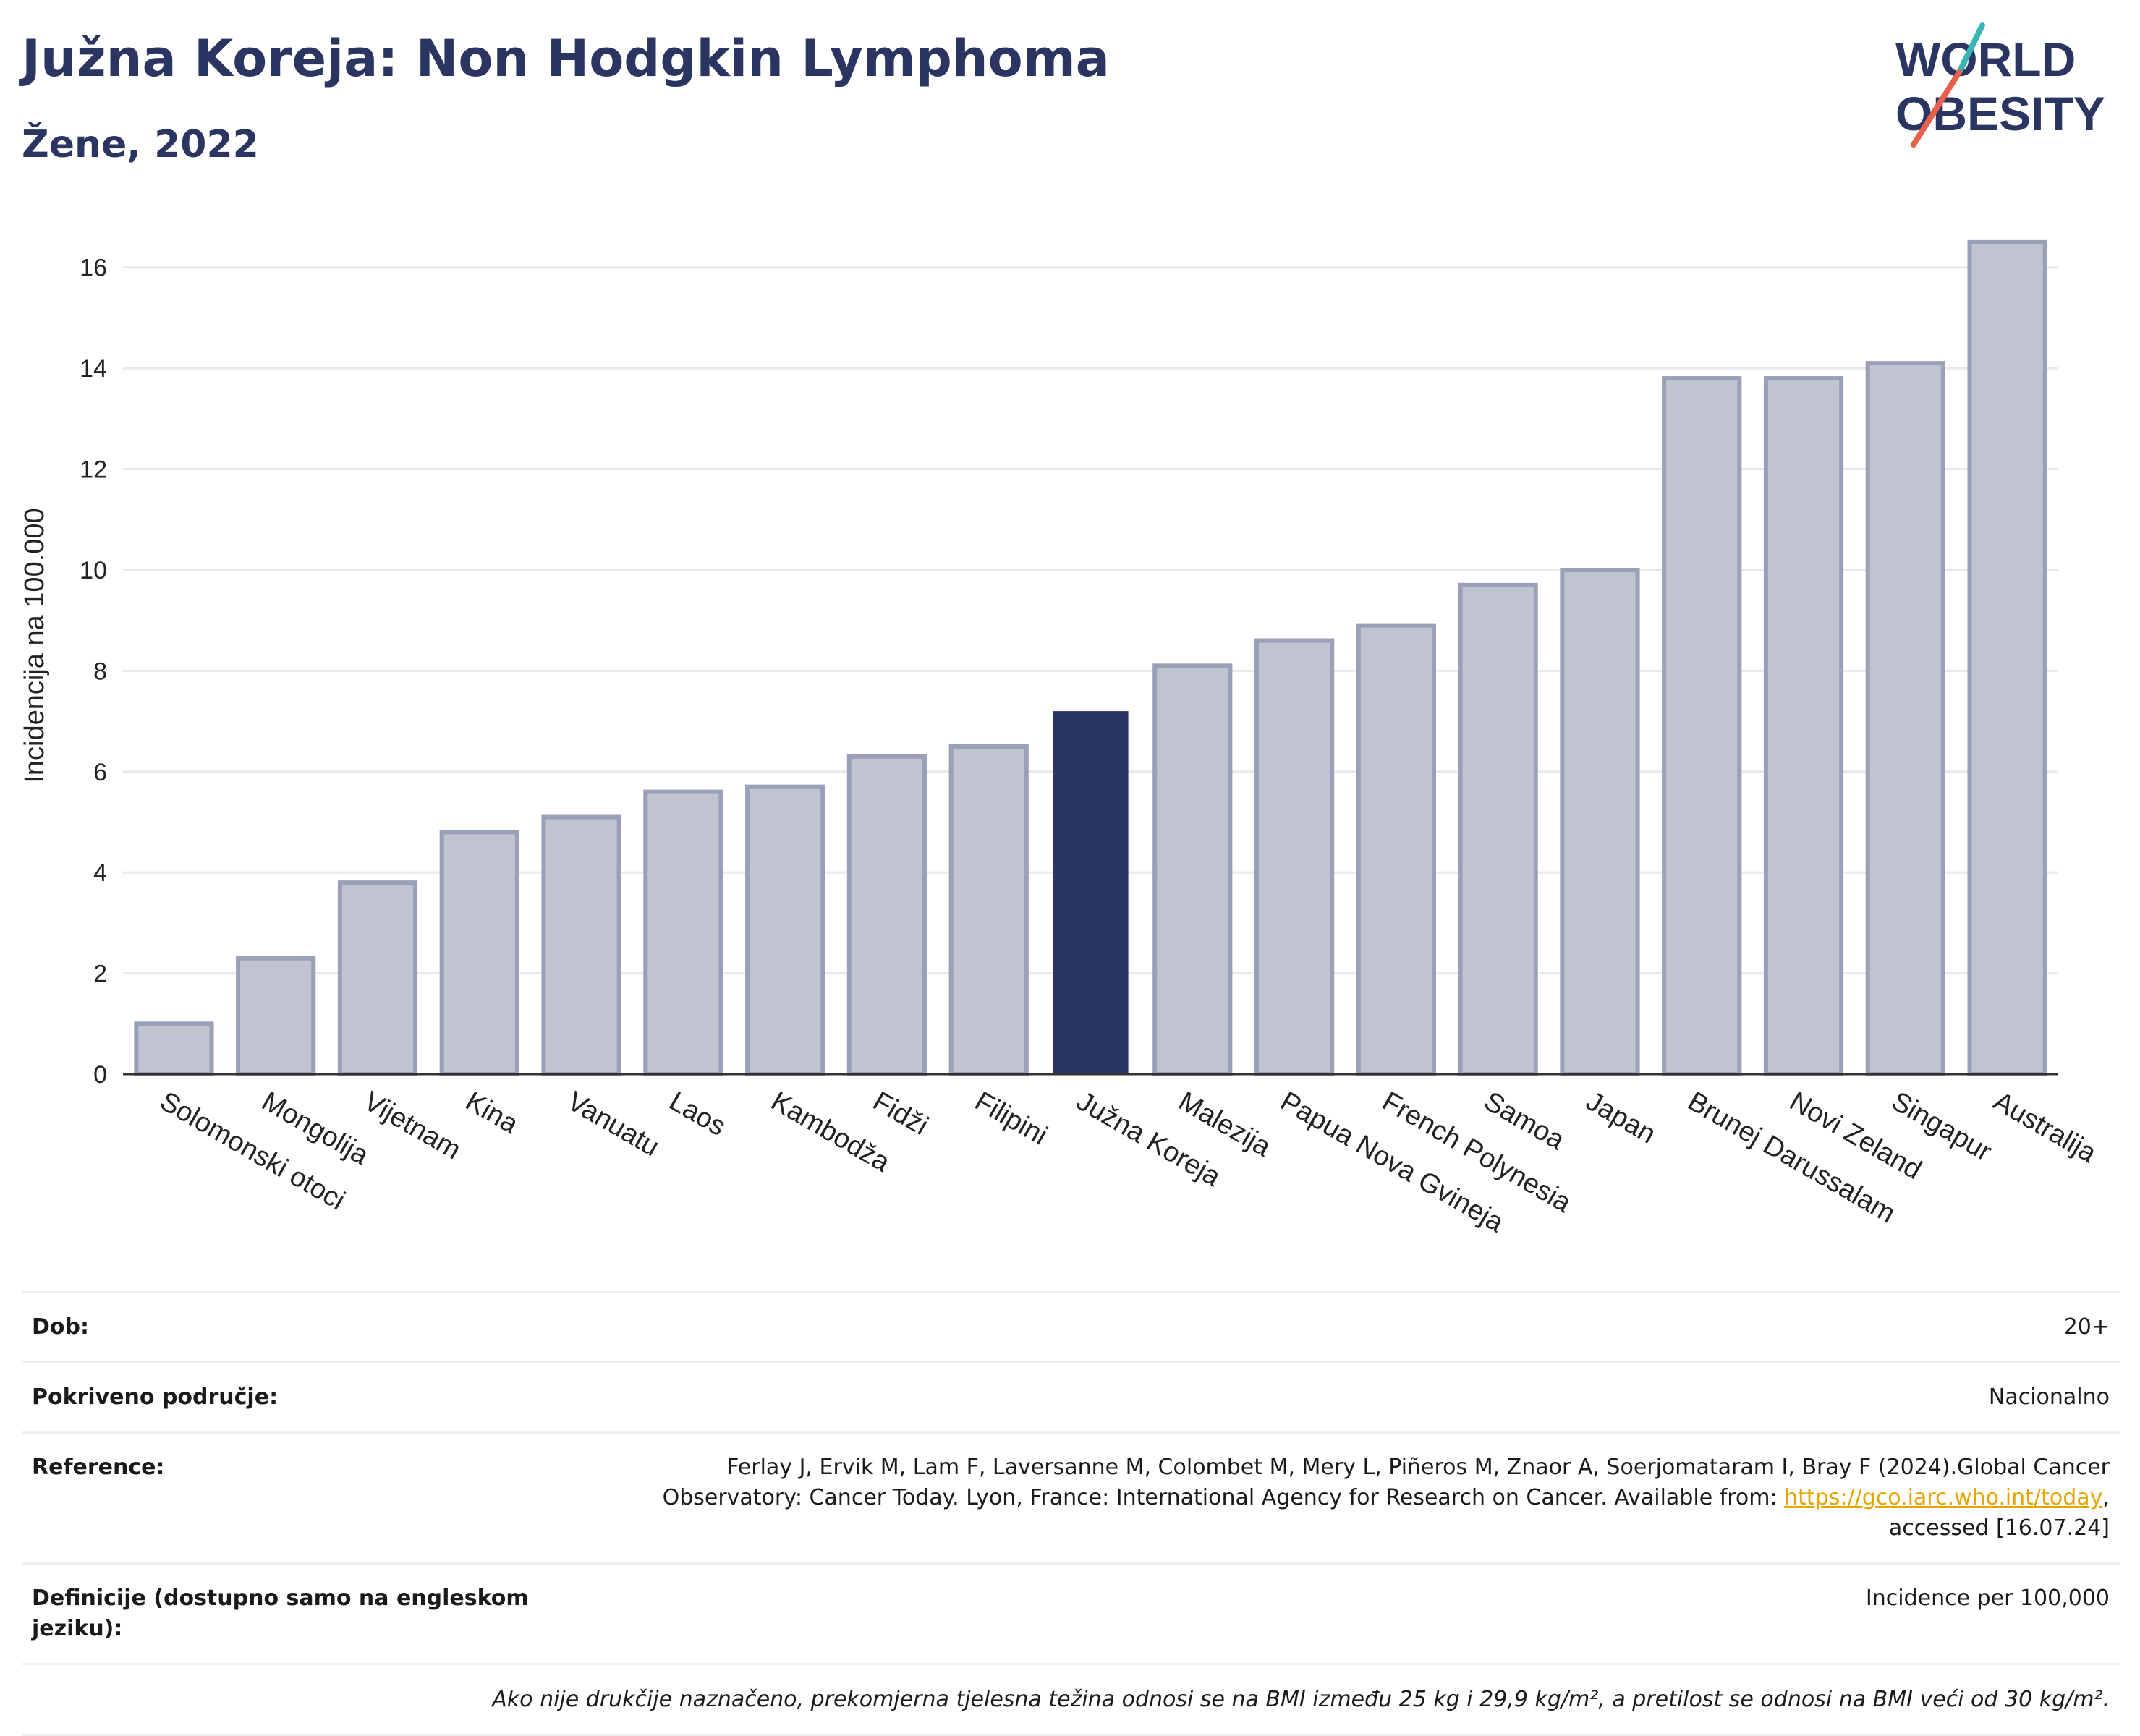 Image resolution: width=2140 pixels, height=1736 pixels. What do you see at coordinates (785, 930) in the screenshot?
I see `bar-kambodža` at bounding box center [785, 930].